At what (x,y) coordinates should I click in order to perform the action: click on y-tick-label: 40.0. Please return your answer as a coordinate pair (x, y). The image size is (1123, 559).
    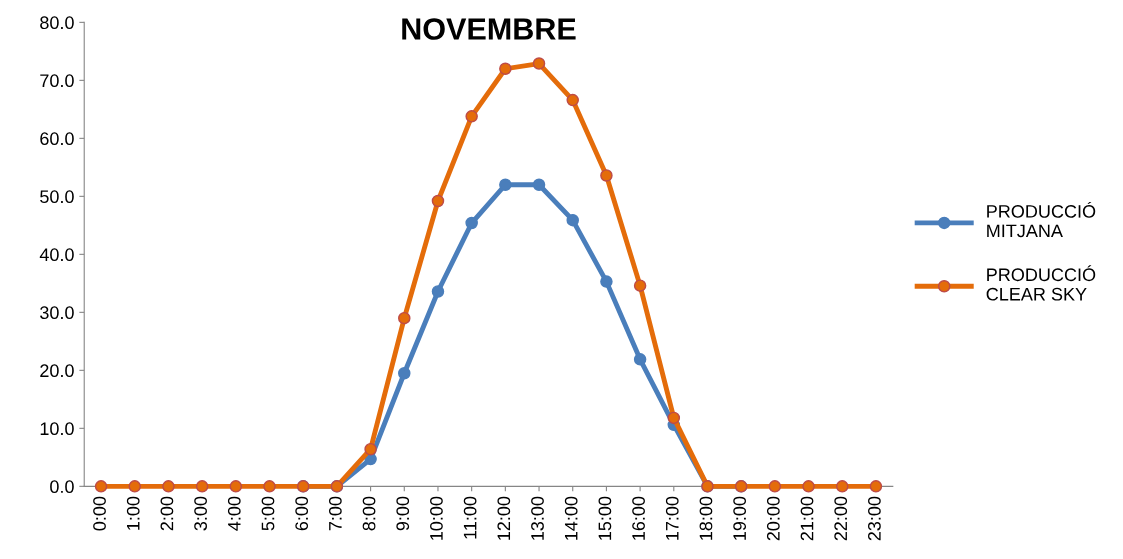
    Looking at the image, I should click on (56, 255).